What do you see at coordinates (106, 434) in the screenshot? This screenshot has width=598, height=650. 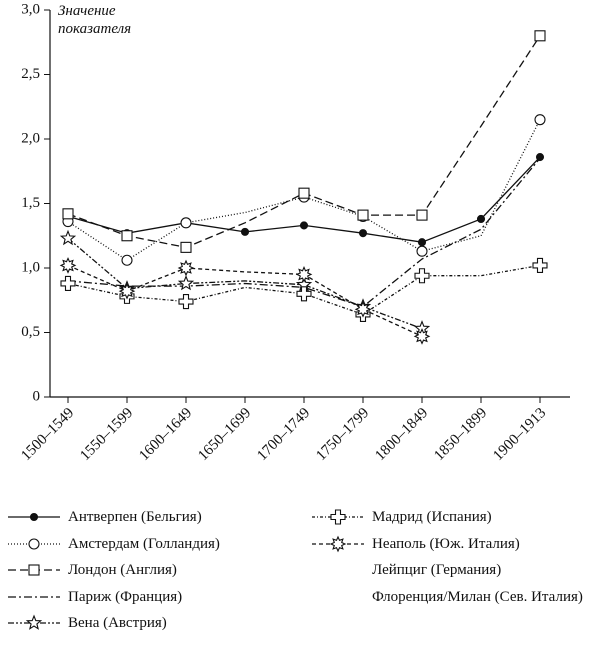 I see `x-tick-label: 1550–1599` at bounding box center [106, 434].